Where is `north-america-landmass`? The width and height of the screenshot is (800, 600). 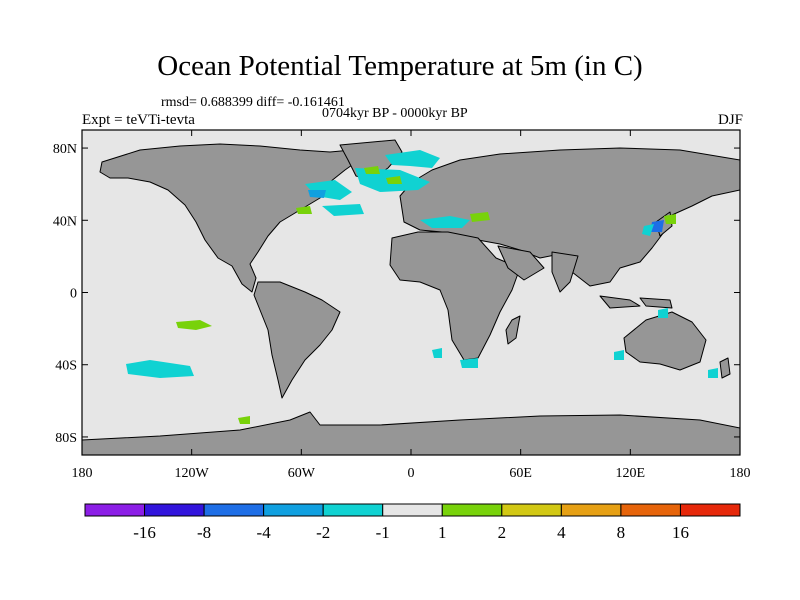 north-america-landmass is located at coordinates (231, 218).